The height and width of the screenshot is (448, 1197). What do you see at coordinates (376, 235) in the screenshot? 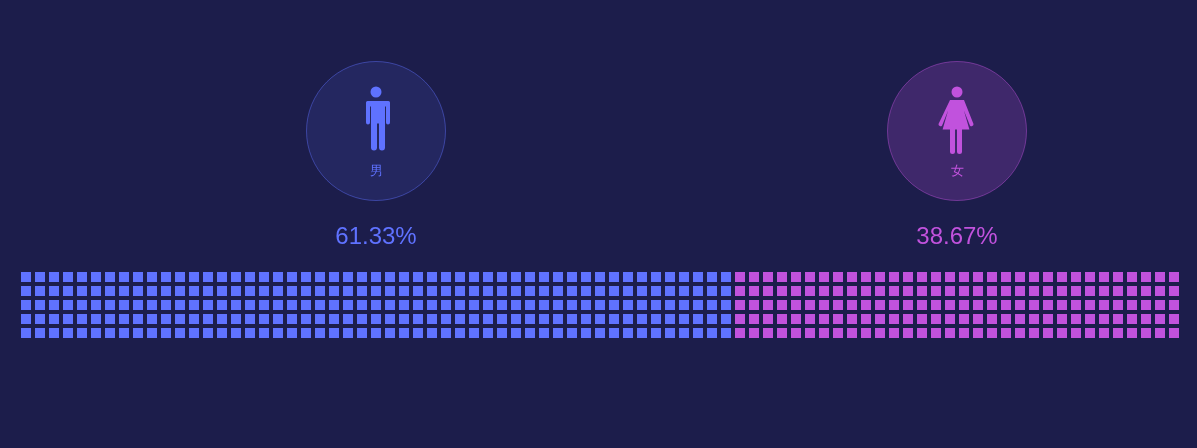
I see `value-label: 61.33%` at bounding box center [376, 235].